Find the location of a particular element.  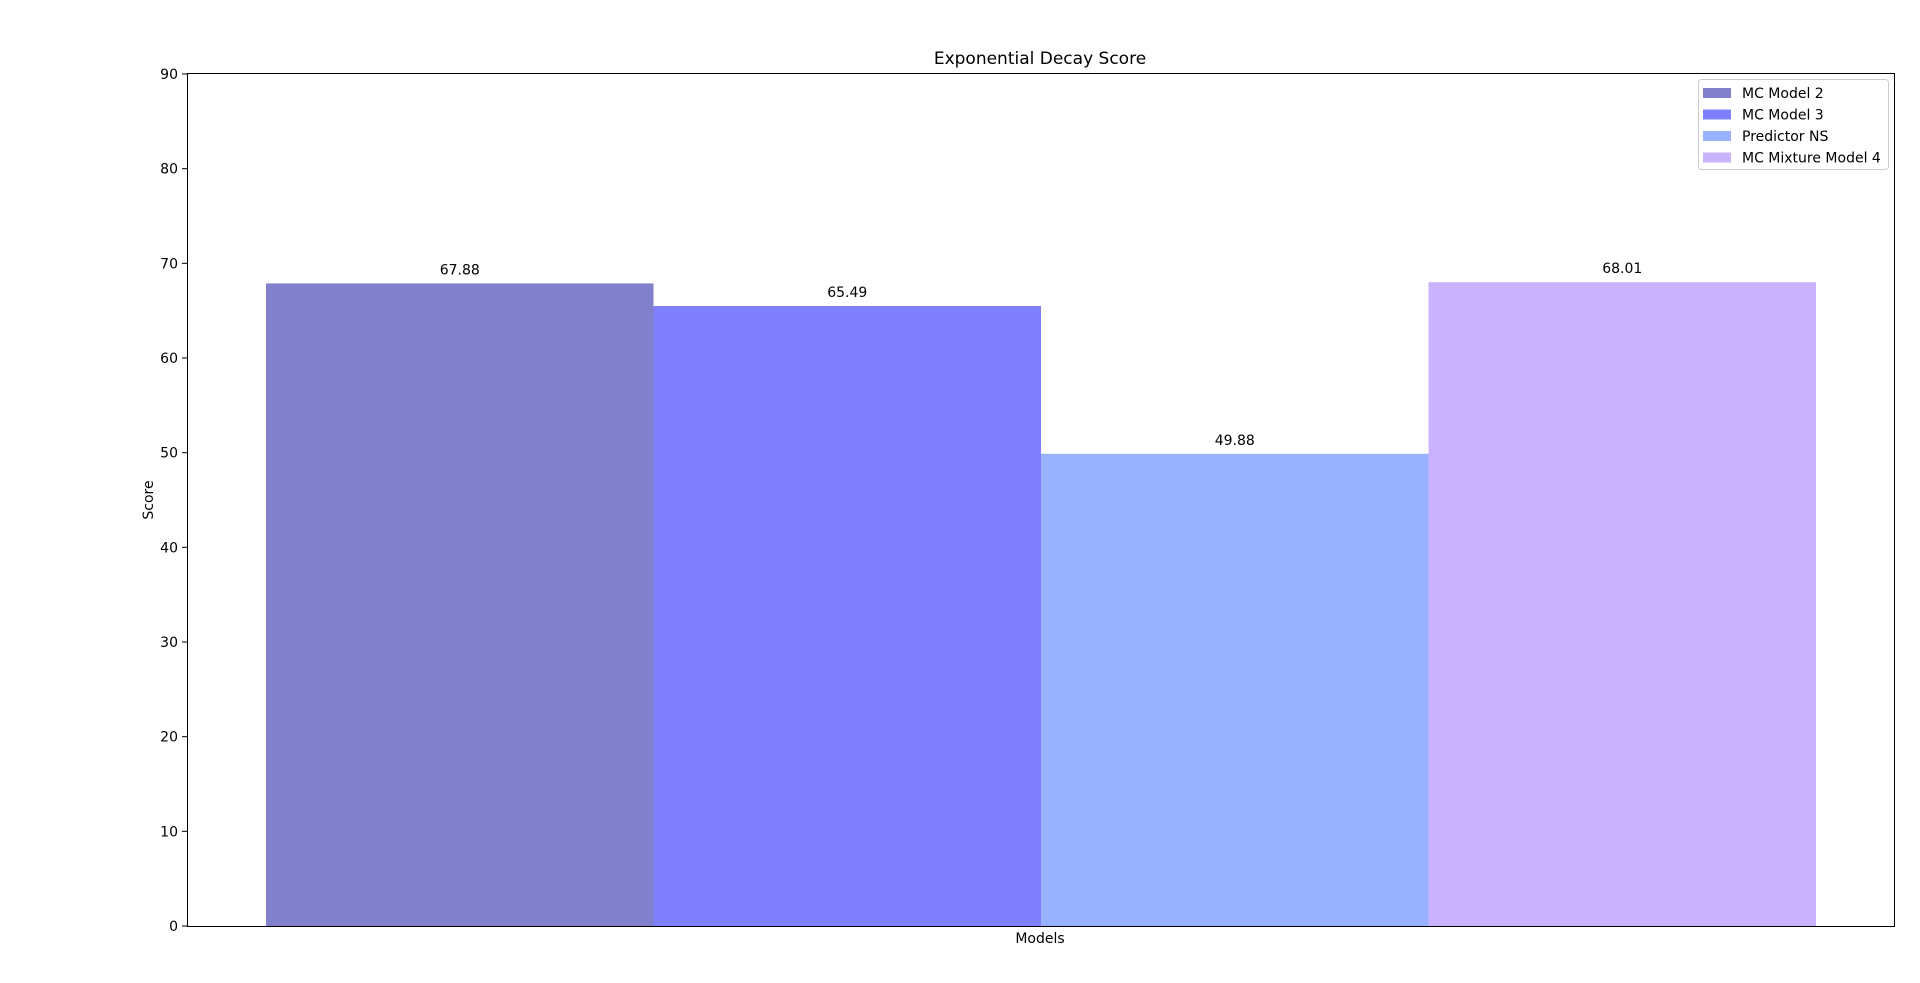

y-tick-label: 0 is located at coordinates (173, 927).